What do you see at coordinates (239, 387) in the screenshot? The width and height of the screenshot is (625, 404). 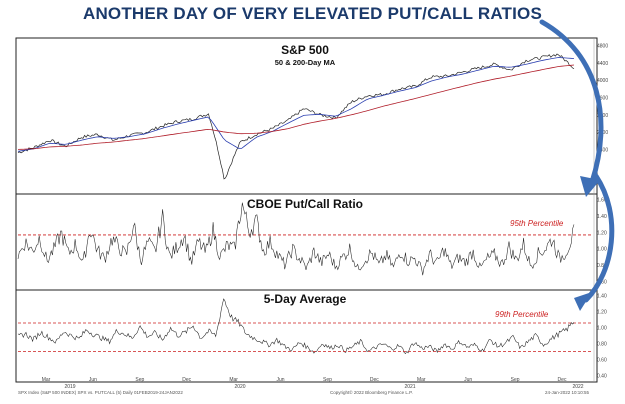 I see `x-year-label: 2020` at bounding box center [239, 387].